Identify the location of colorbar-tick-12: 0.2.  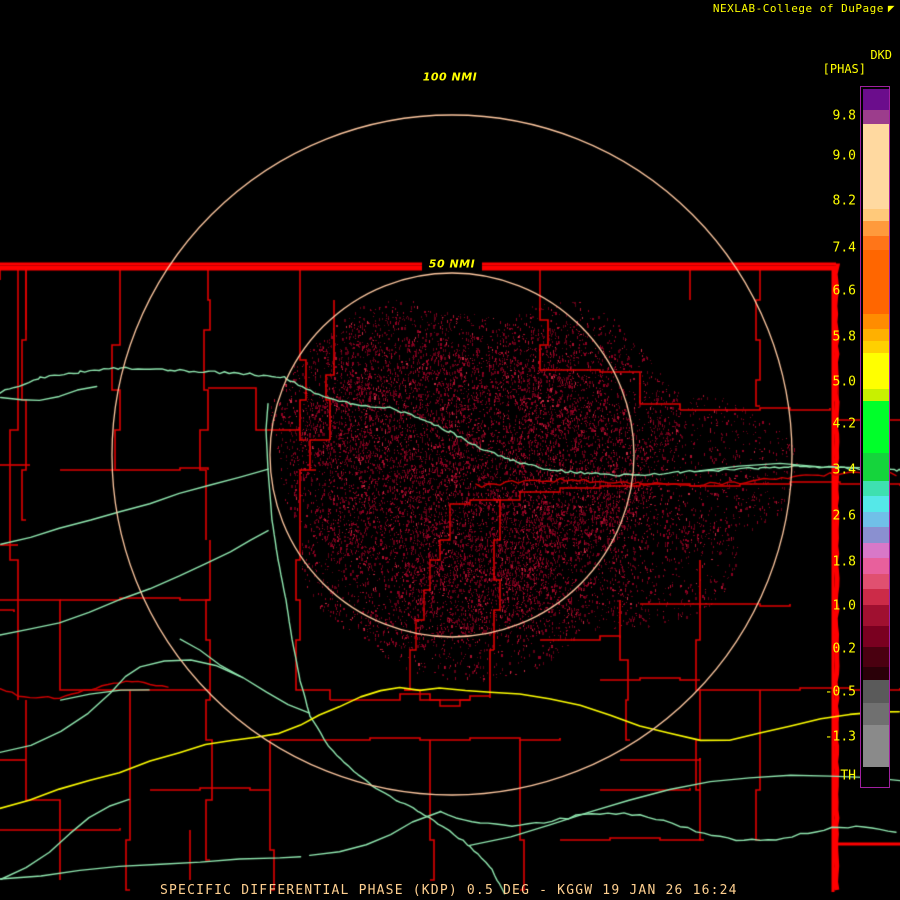
(844, 649).